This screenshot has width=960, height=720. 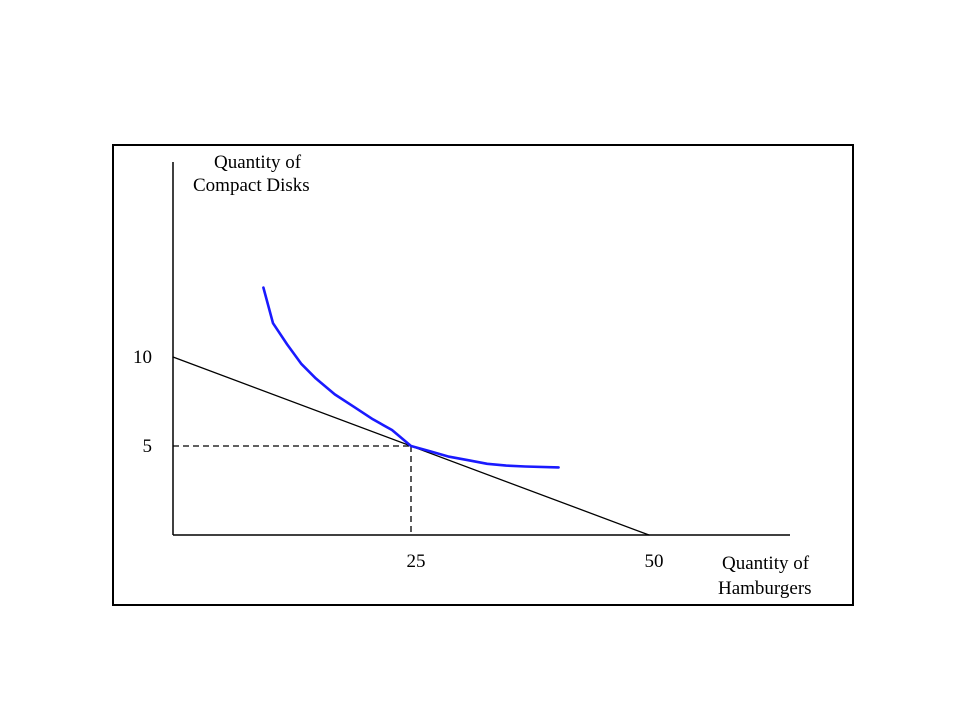 I want to click on guide-lines, so click(x=292, y=490).